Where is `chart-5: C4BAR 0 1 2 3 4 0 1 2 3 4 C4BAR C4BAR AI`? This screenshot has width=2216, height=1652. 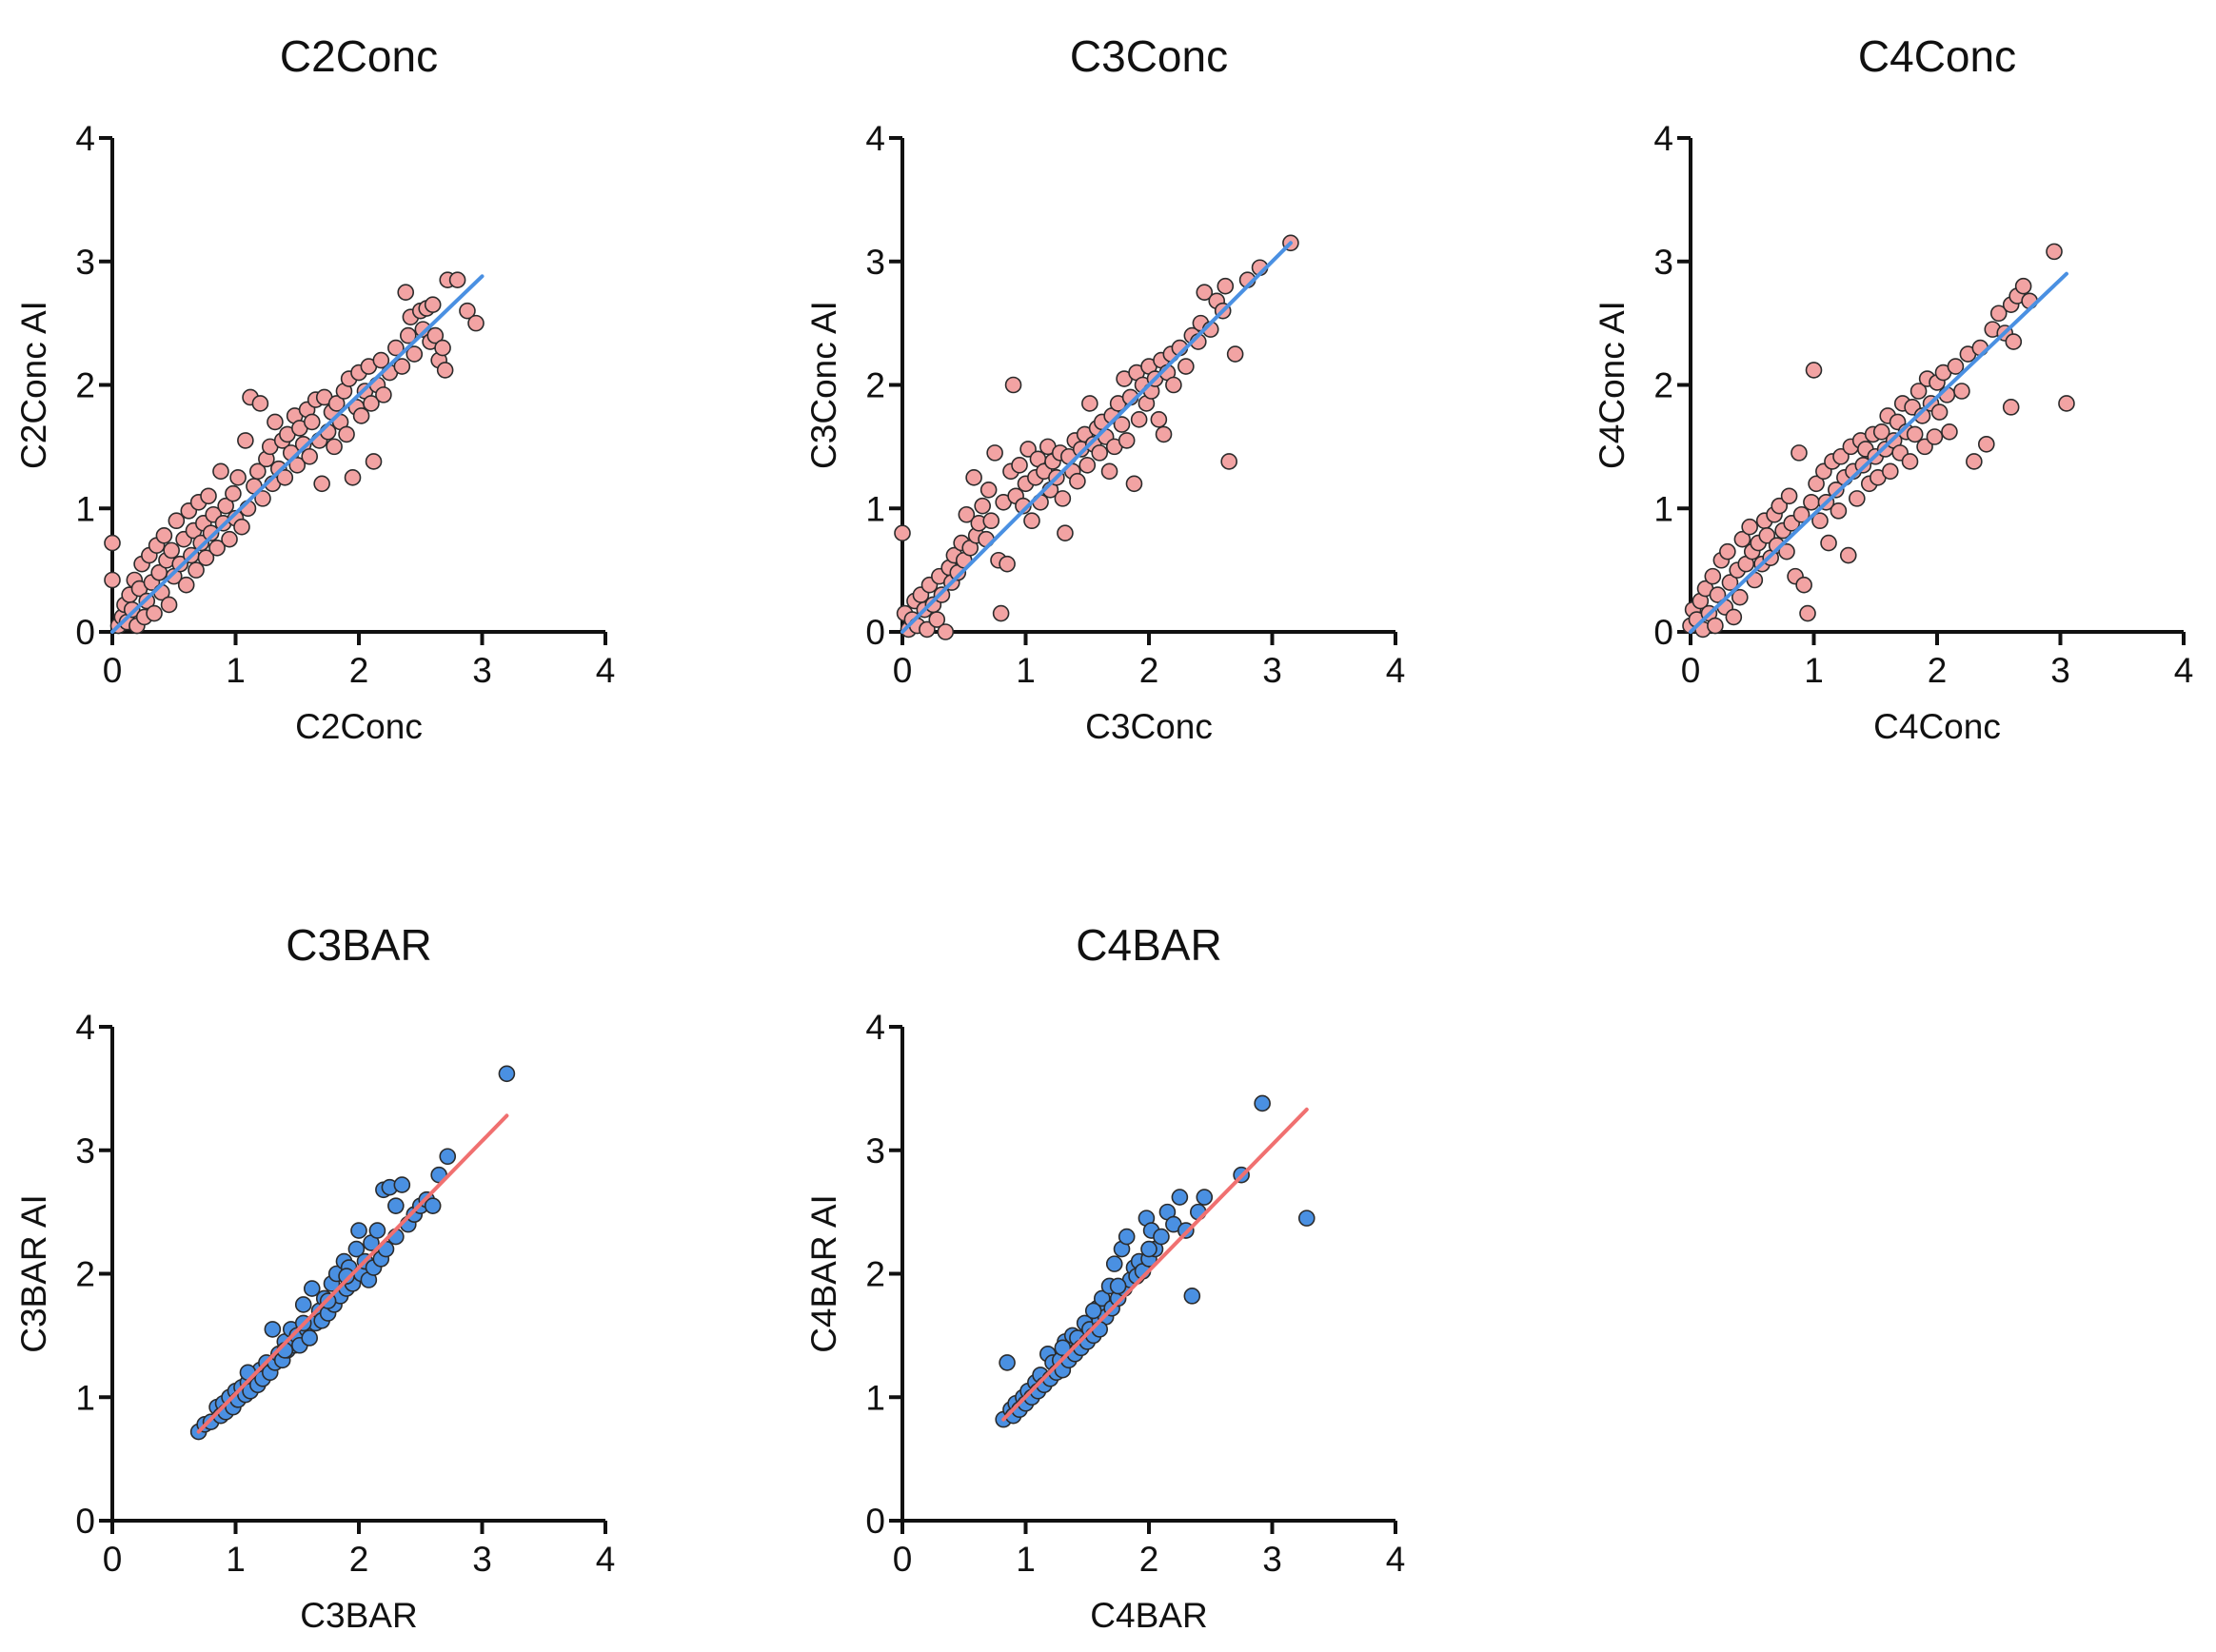 chart-5: C4BAR 0 1 2 3 4 0 1 2 3 4 C4BAR C4BAR AI is located at coordinates (1104, 1278).